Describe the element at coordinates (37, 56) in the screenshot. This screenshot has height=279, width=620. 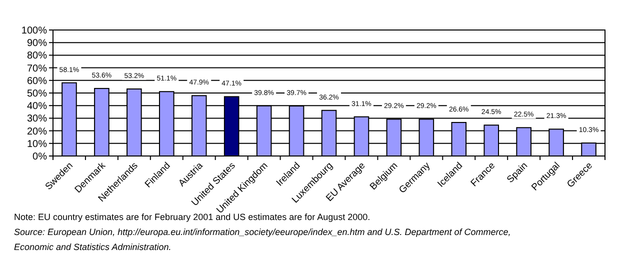
I see `y-tick-label: 80%` at that location.